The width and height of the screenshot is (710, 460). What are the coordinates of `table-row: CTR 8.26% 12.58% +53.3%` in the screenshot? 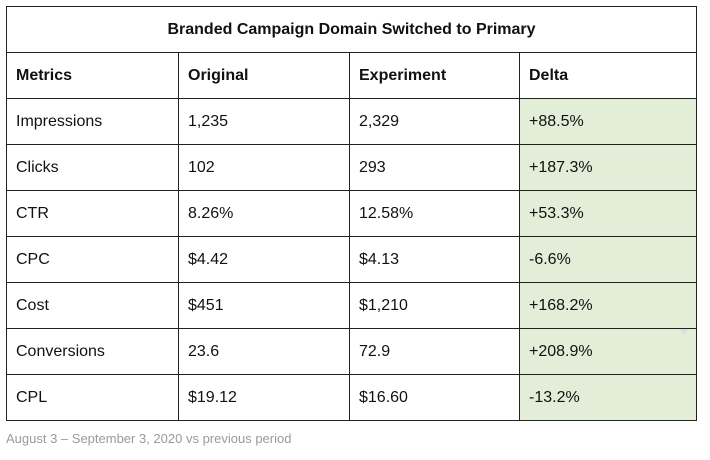 It's located at (352, 213).